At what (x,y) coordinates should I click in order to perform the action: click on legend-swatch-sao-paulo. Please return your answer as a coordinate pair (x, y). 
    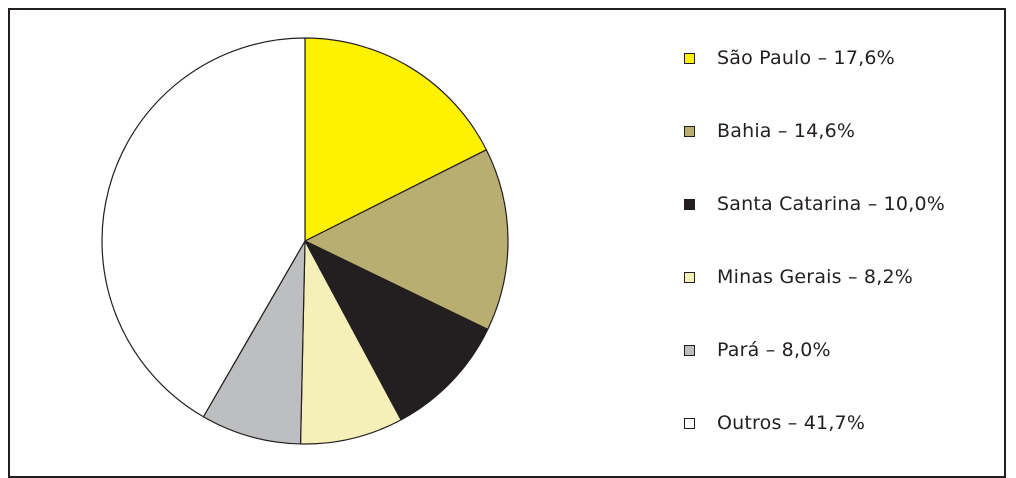
    Looking at the image, I should click on (689, 58).